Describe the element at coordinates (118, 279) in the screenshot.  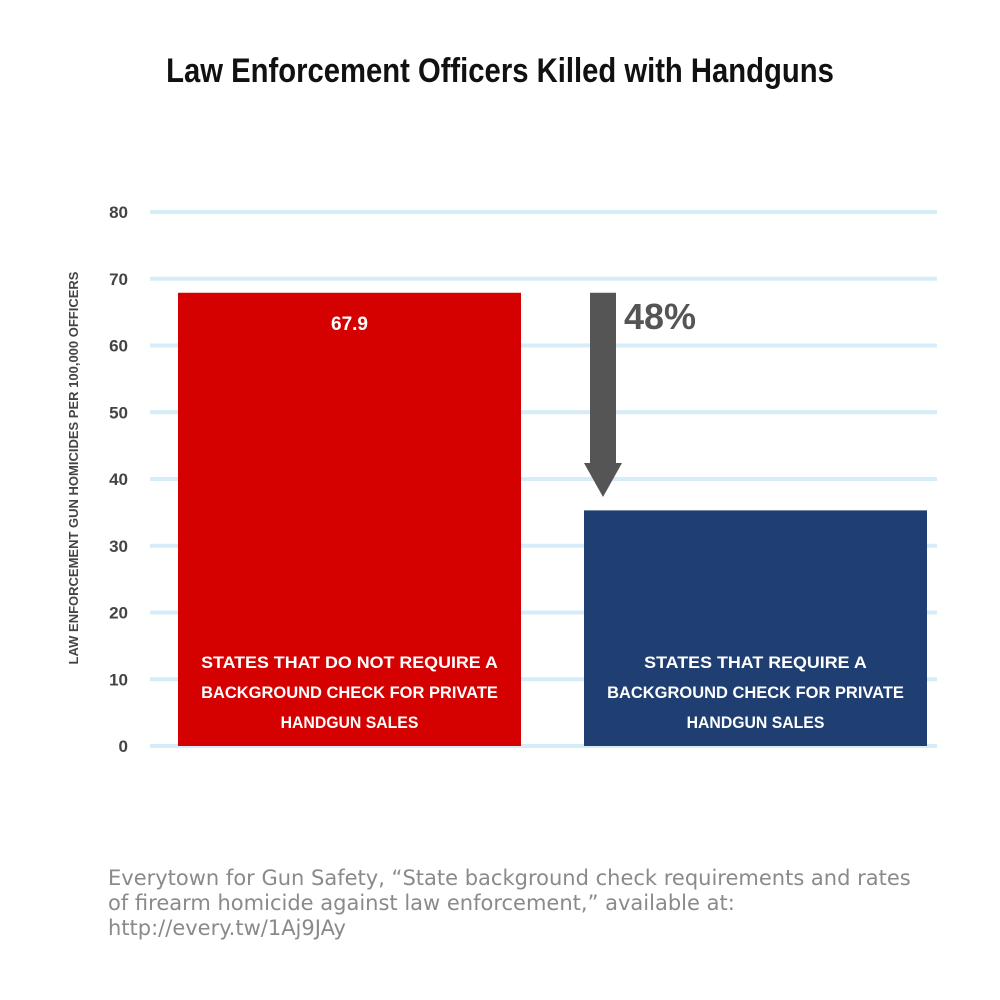
I see `y-tick-label: 70` at that location.